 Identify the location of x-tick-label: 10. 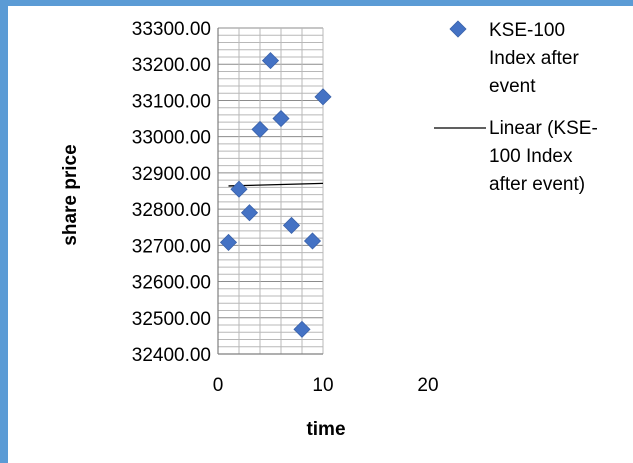
(322, 385).